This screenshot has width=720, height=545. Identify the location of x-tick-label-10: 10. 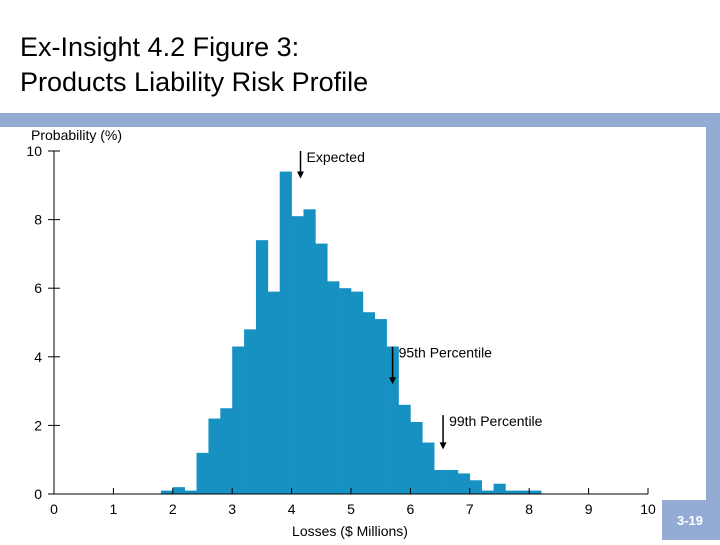
(648, 509).